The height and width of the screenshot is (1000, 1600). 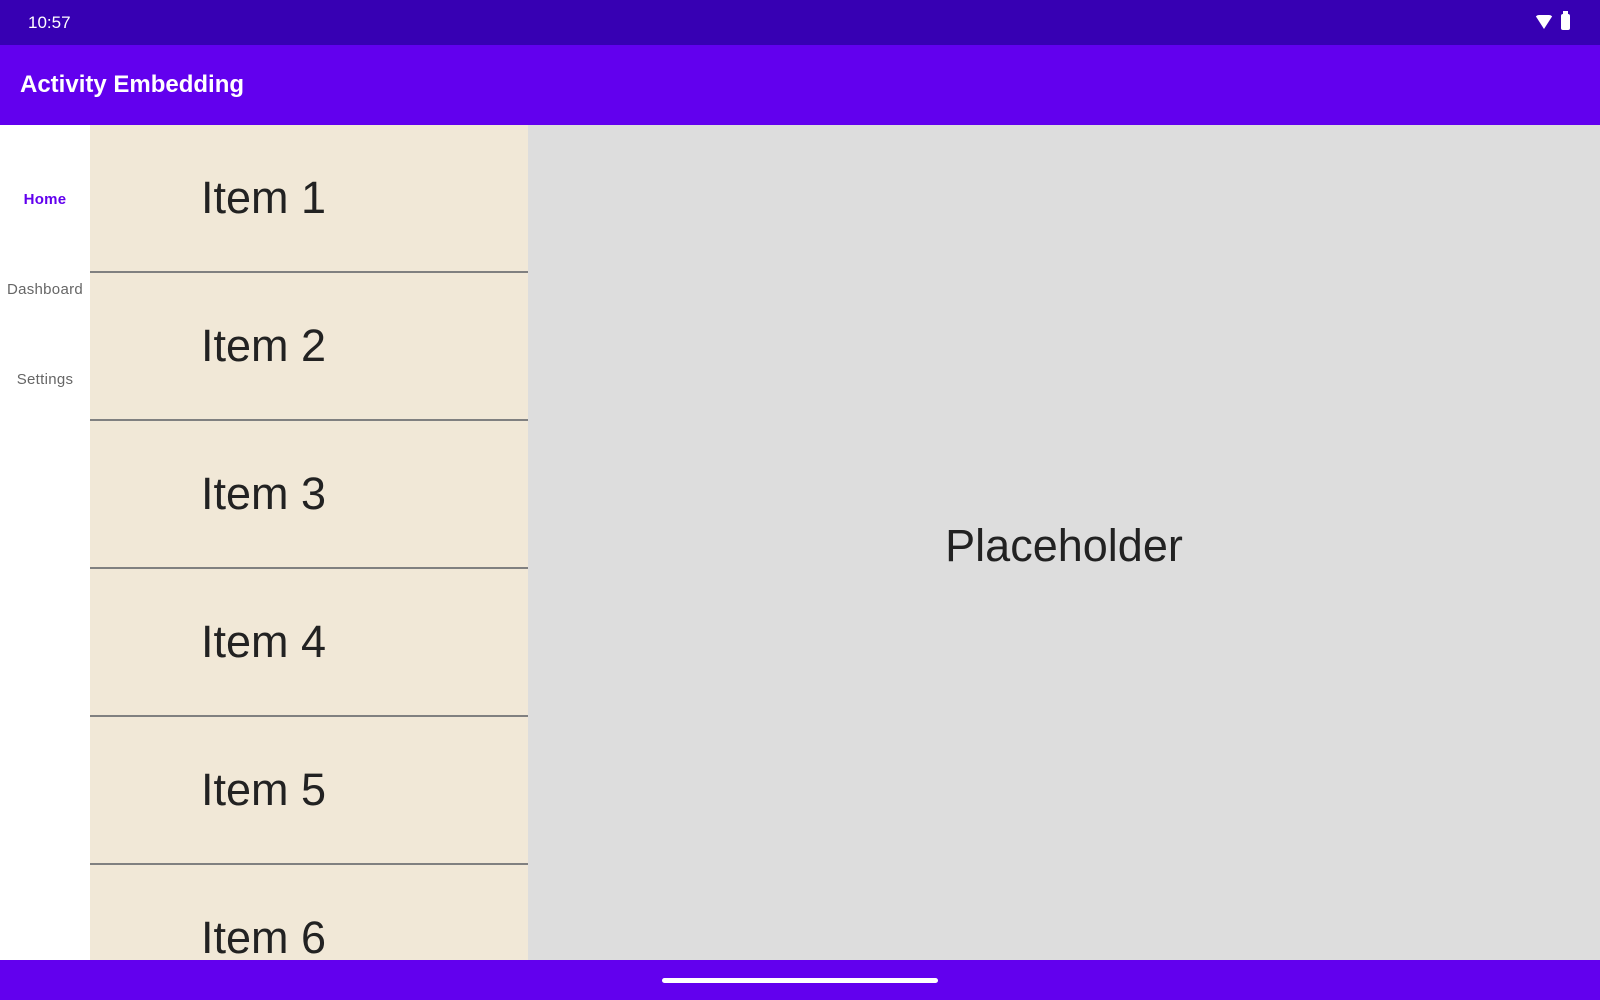 What do you see at coordinates (1565, 20) in the screenshot?
I see `battery-icon` at bounding box center [1565, 20].